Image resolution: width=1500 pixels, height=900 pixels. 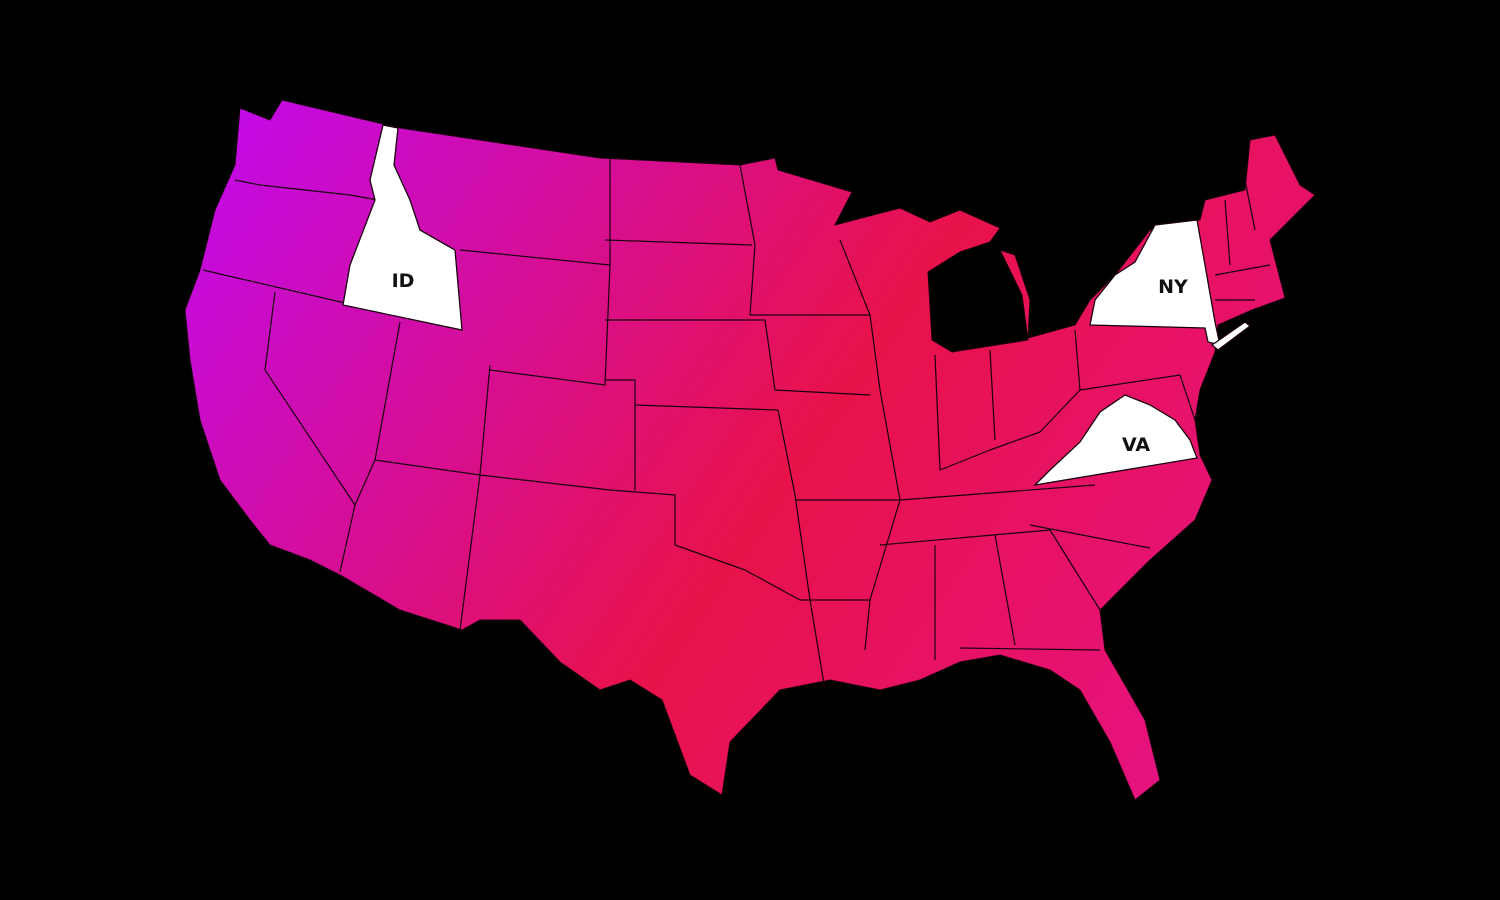 I want to click on state-va: VA, so click(x=1115, y=440).